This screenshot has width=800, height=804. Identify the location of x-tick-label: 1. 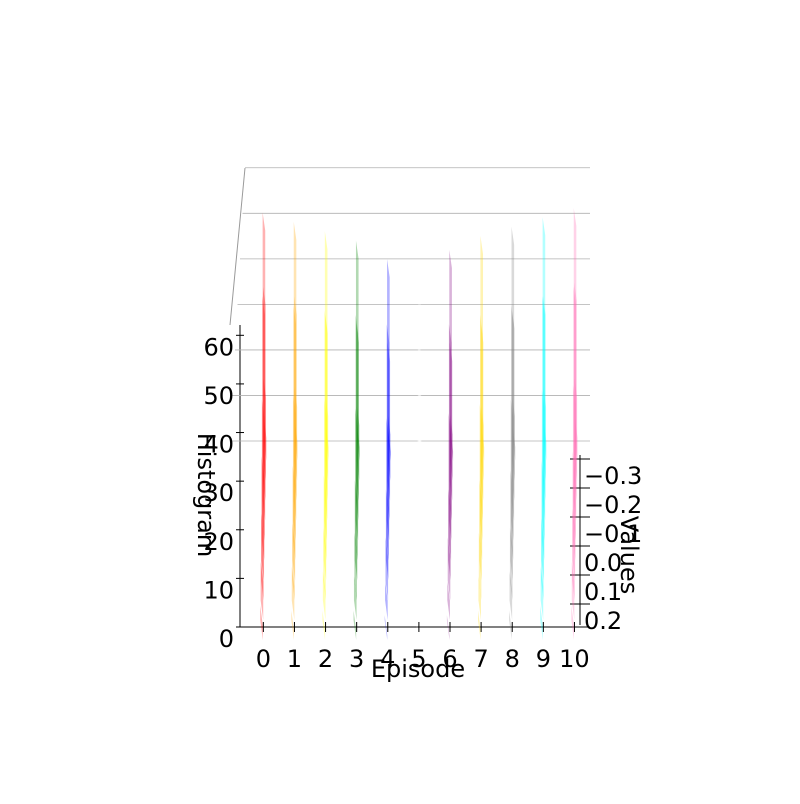
(294, 659).